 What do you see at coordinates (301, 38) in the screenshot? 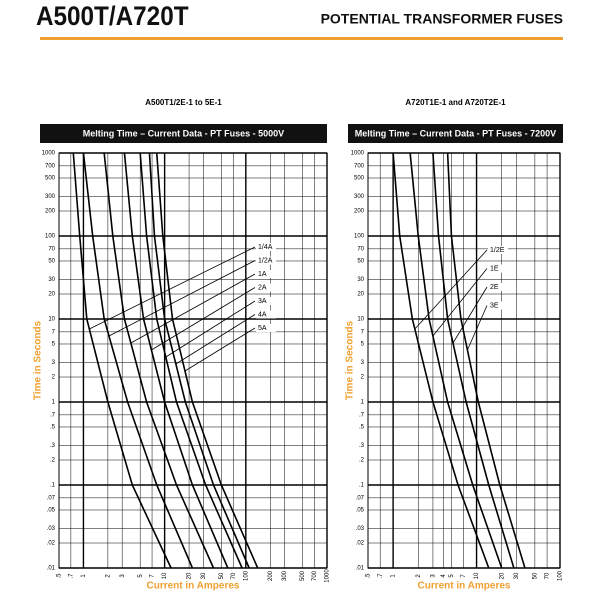
I see `header-rule` at bounding box center [301, 38].